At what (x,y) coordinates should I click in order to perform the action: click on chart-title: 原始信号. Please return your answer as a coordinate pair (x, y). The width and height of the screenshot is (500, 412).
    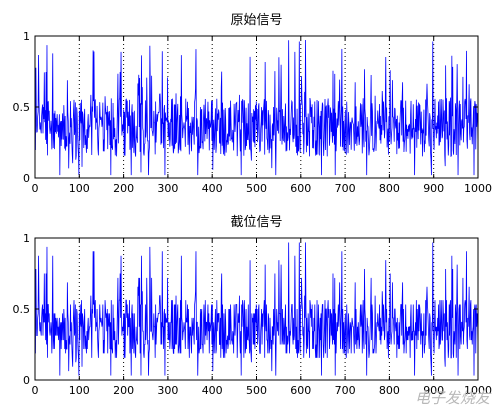
    Looking at the image, I should click on (256, 20).